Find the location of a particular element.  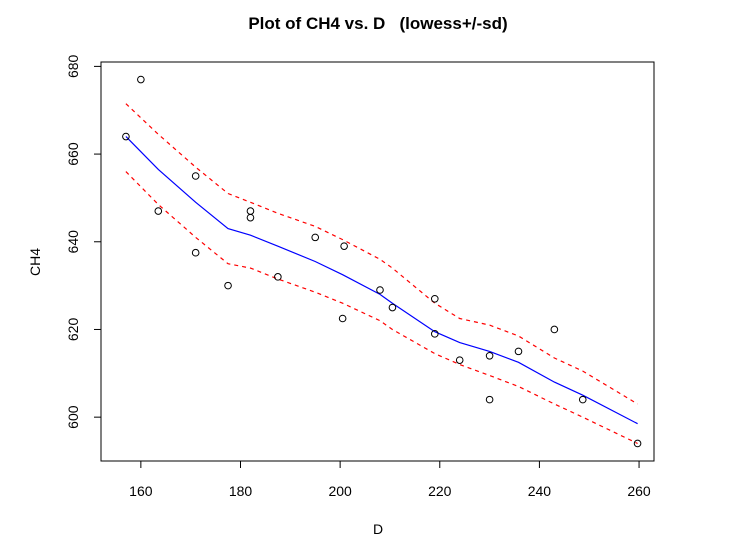

x-tick-label: 180 is located at coordinates (241, 491).